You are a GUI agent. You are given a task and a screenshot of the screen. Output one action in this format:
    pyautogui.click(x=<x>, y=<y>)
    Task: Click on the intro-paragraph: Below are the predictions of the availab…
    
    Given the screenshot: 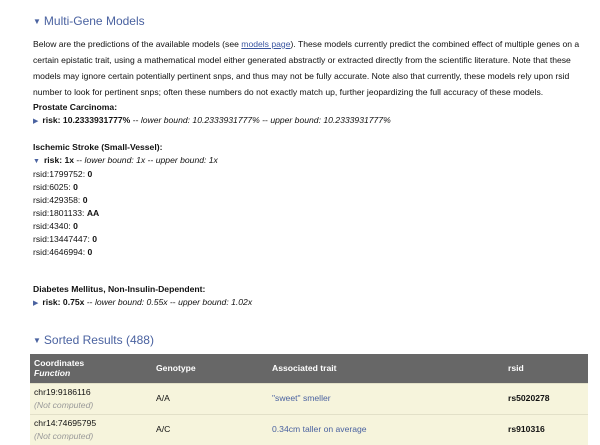 What is the action you would take?
    pyautogui.click(x=306, y=68)
    